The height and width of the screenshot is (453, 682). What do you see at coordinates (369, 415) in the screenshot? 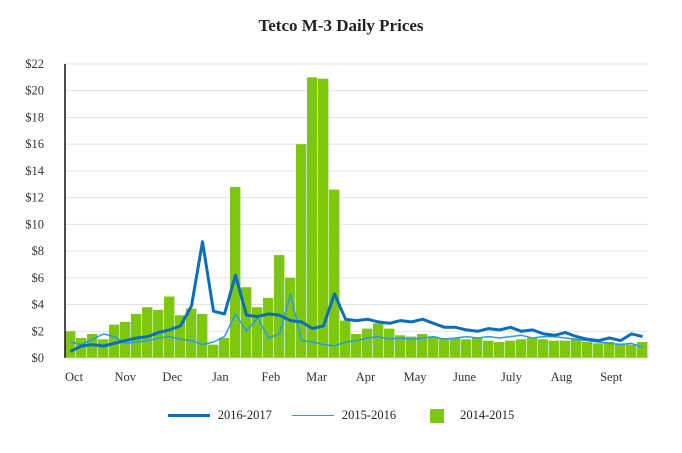
I see `legend-label: 2015-2016` at bounding box center [369, 415].